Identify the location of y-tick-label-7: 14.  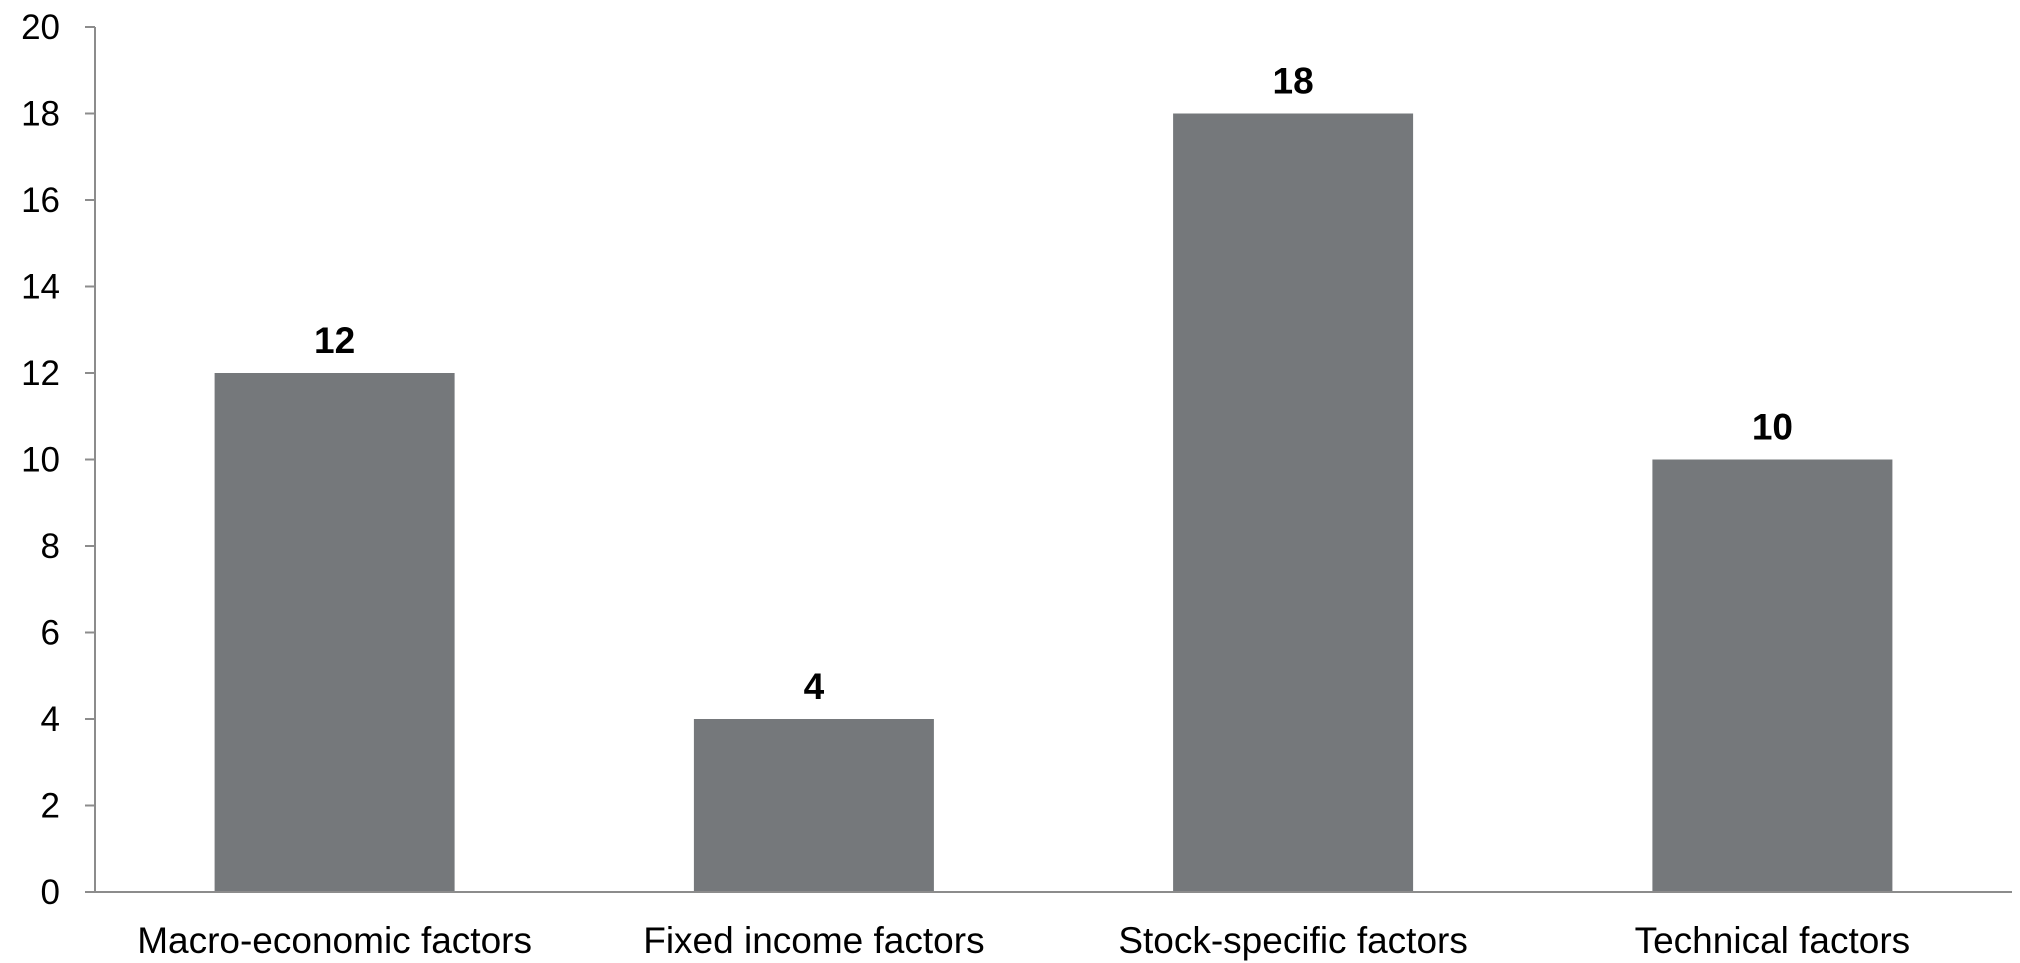
(40, 287).